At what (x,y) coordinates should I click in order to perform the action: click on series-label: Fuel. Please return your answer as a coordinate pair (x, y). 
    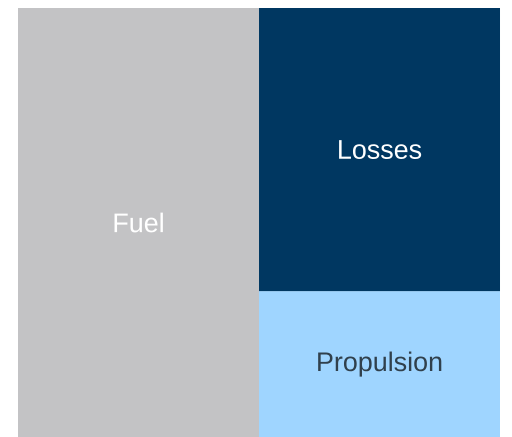
    Looking at the image, I should click on (138, 222).